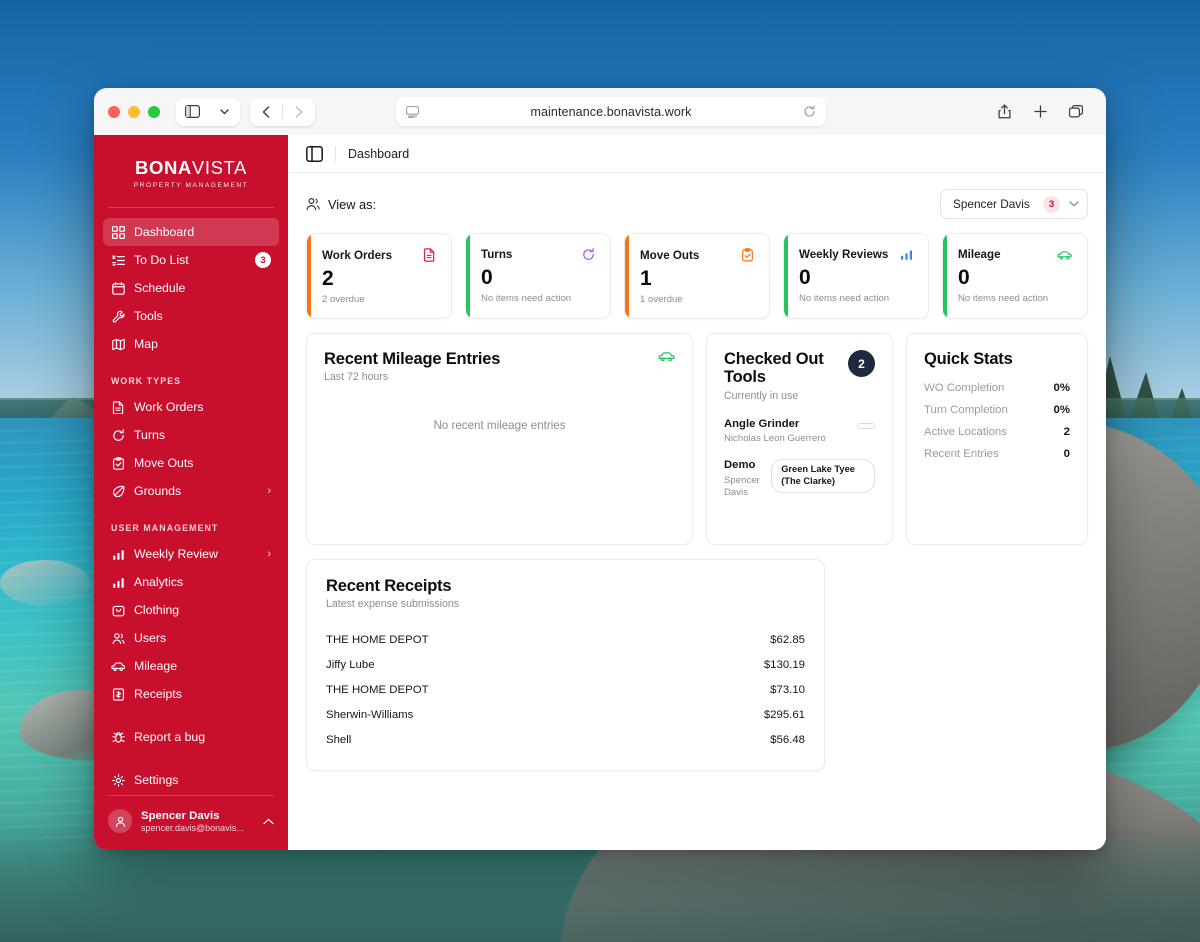 The height and width of the screenshot is (942, 1200). What do you see at coordinates (1015, 276) in the screenshot?
I see `stat-card-mileage: Mileage 0 No items need action` at bounding box center [1015, 276].